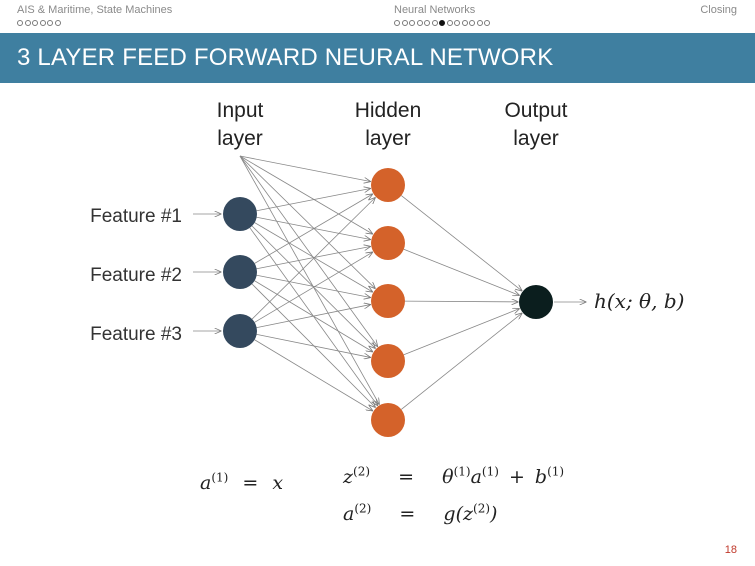 This screenshot has height=566, width=755. I want to click on input-layer-label: layer, so click(240, 138).